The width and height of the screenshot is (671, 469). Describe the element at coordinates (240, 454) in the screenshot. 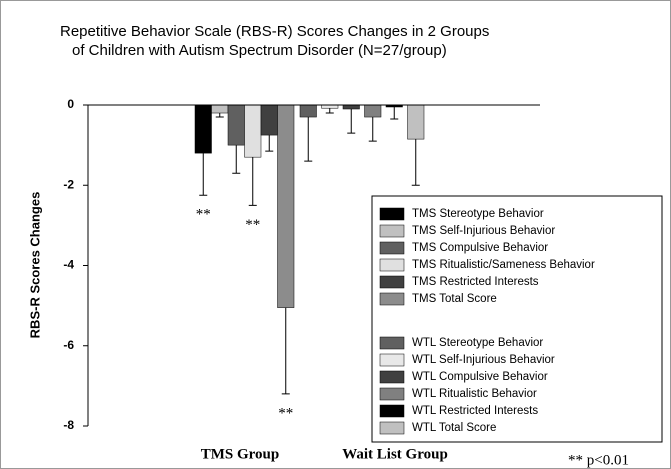

I see `x-tick-label: TMS Group` at that location.